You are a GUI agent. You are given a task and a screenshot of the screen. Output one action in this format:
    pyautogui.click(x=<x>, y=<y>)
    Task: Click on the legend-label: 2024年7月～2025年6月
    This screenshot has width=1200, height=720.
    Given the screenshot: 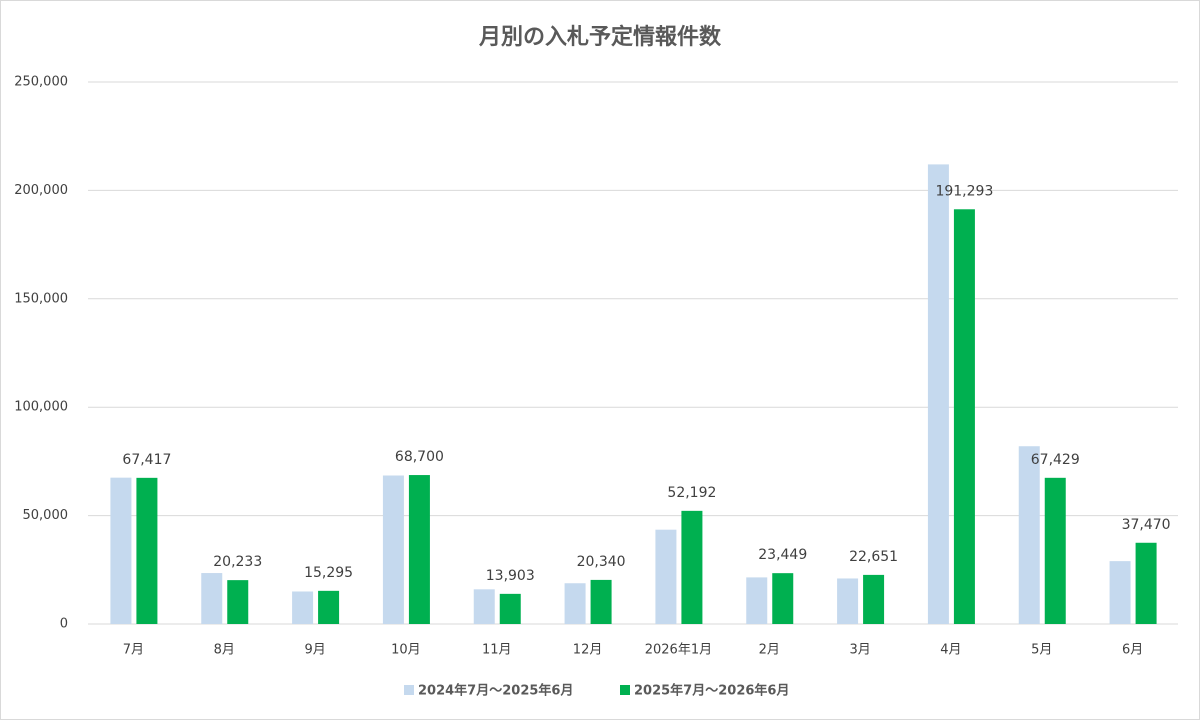 What is the action you would take?
    pyautogui.click(x=495, y=691)
    